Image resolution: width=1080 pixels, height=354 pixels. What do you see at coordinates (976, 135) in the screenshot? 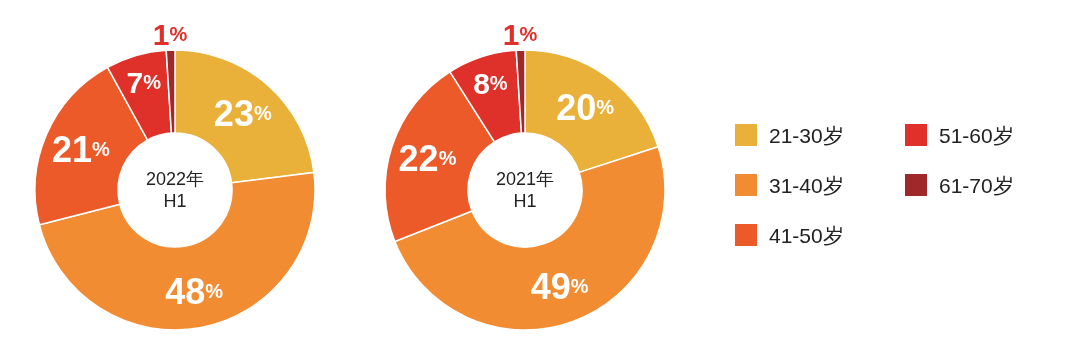
I see `legend-label: 51-60岁` at bounding box center [976, 135].